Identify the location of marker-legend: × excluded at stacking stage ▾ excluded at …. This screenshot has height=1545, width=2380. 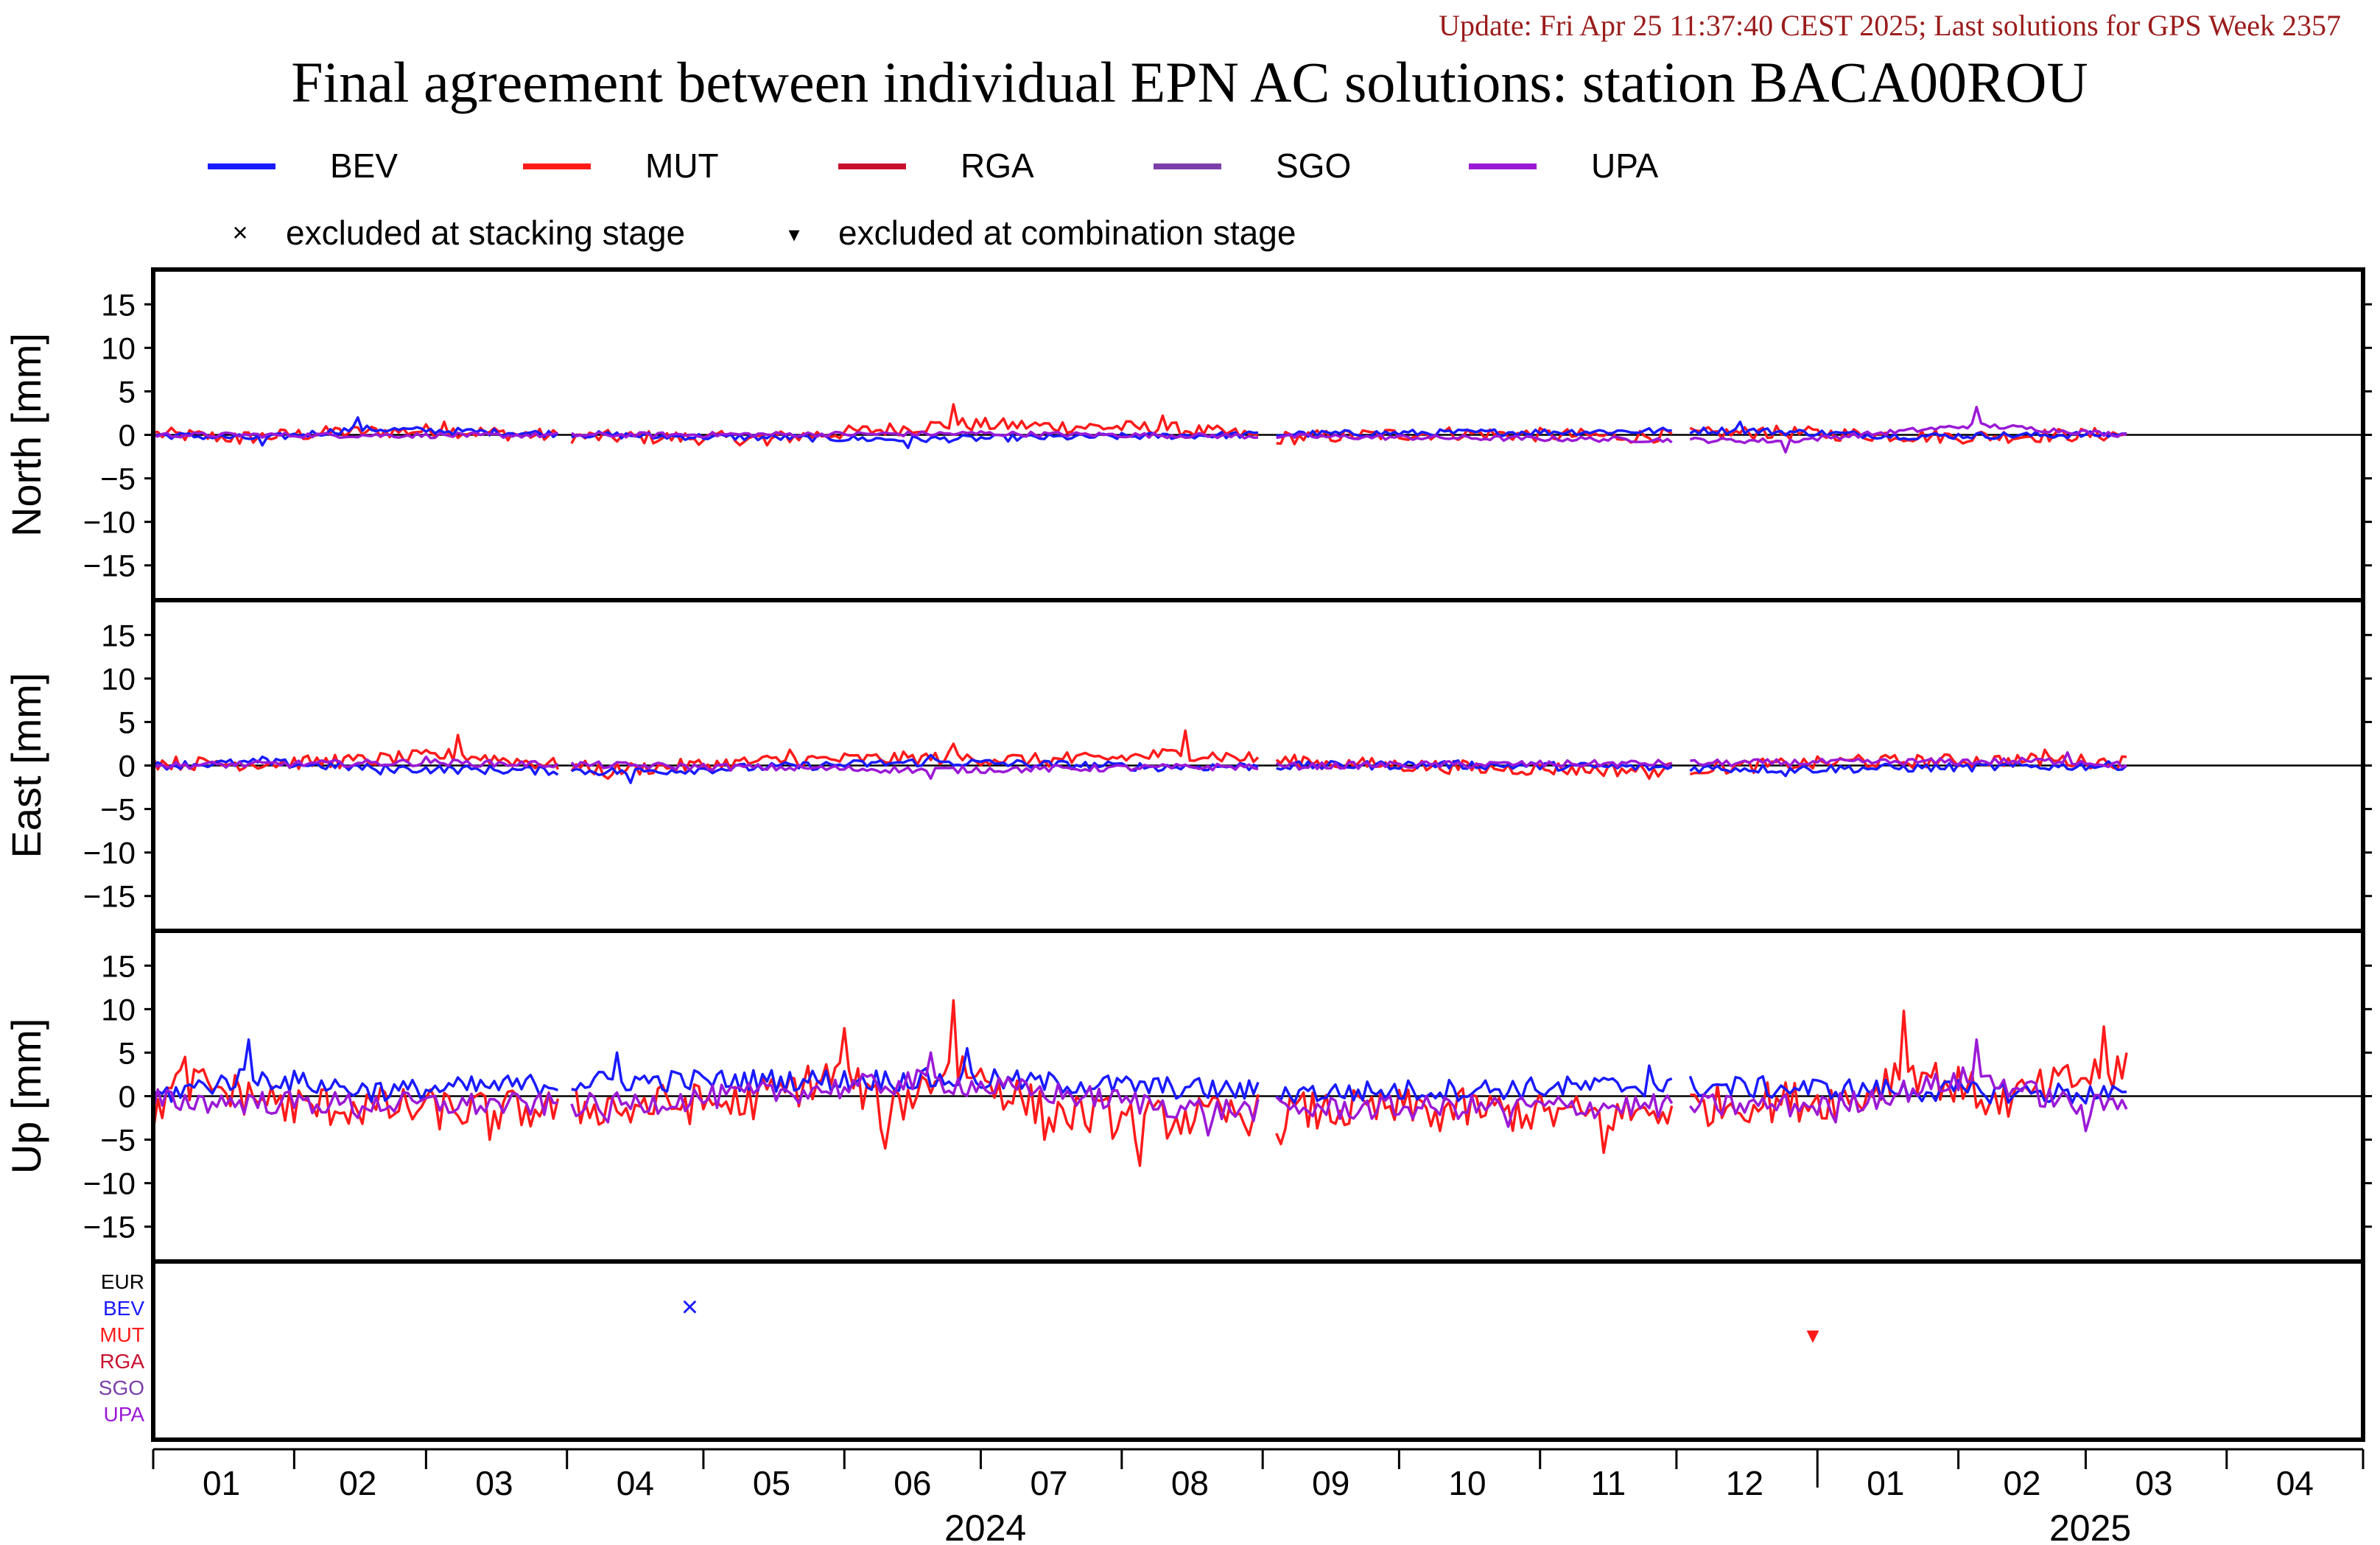
(764, 233).